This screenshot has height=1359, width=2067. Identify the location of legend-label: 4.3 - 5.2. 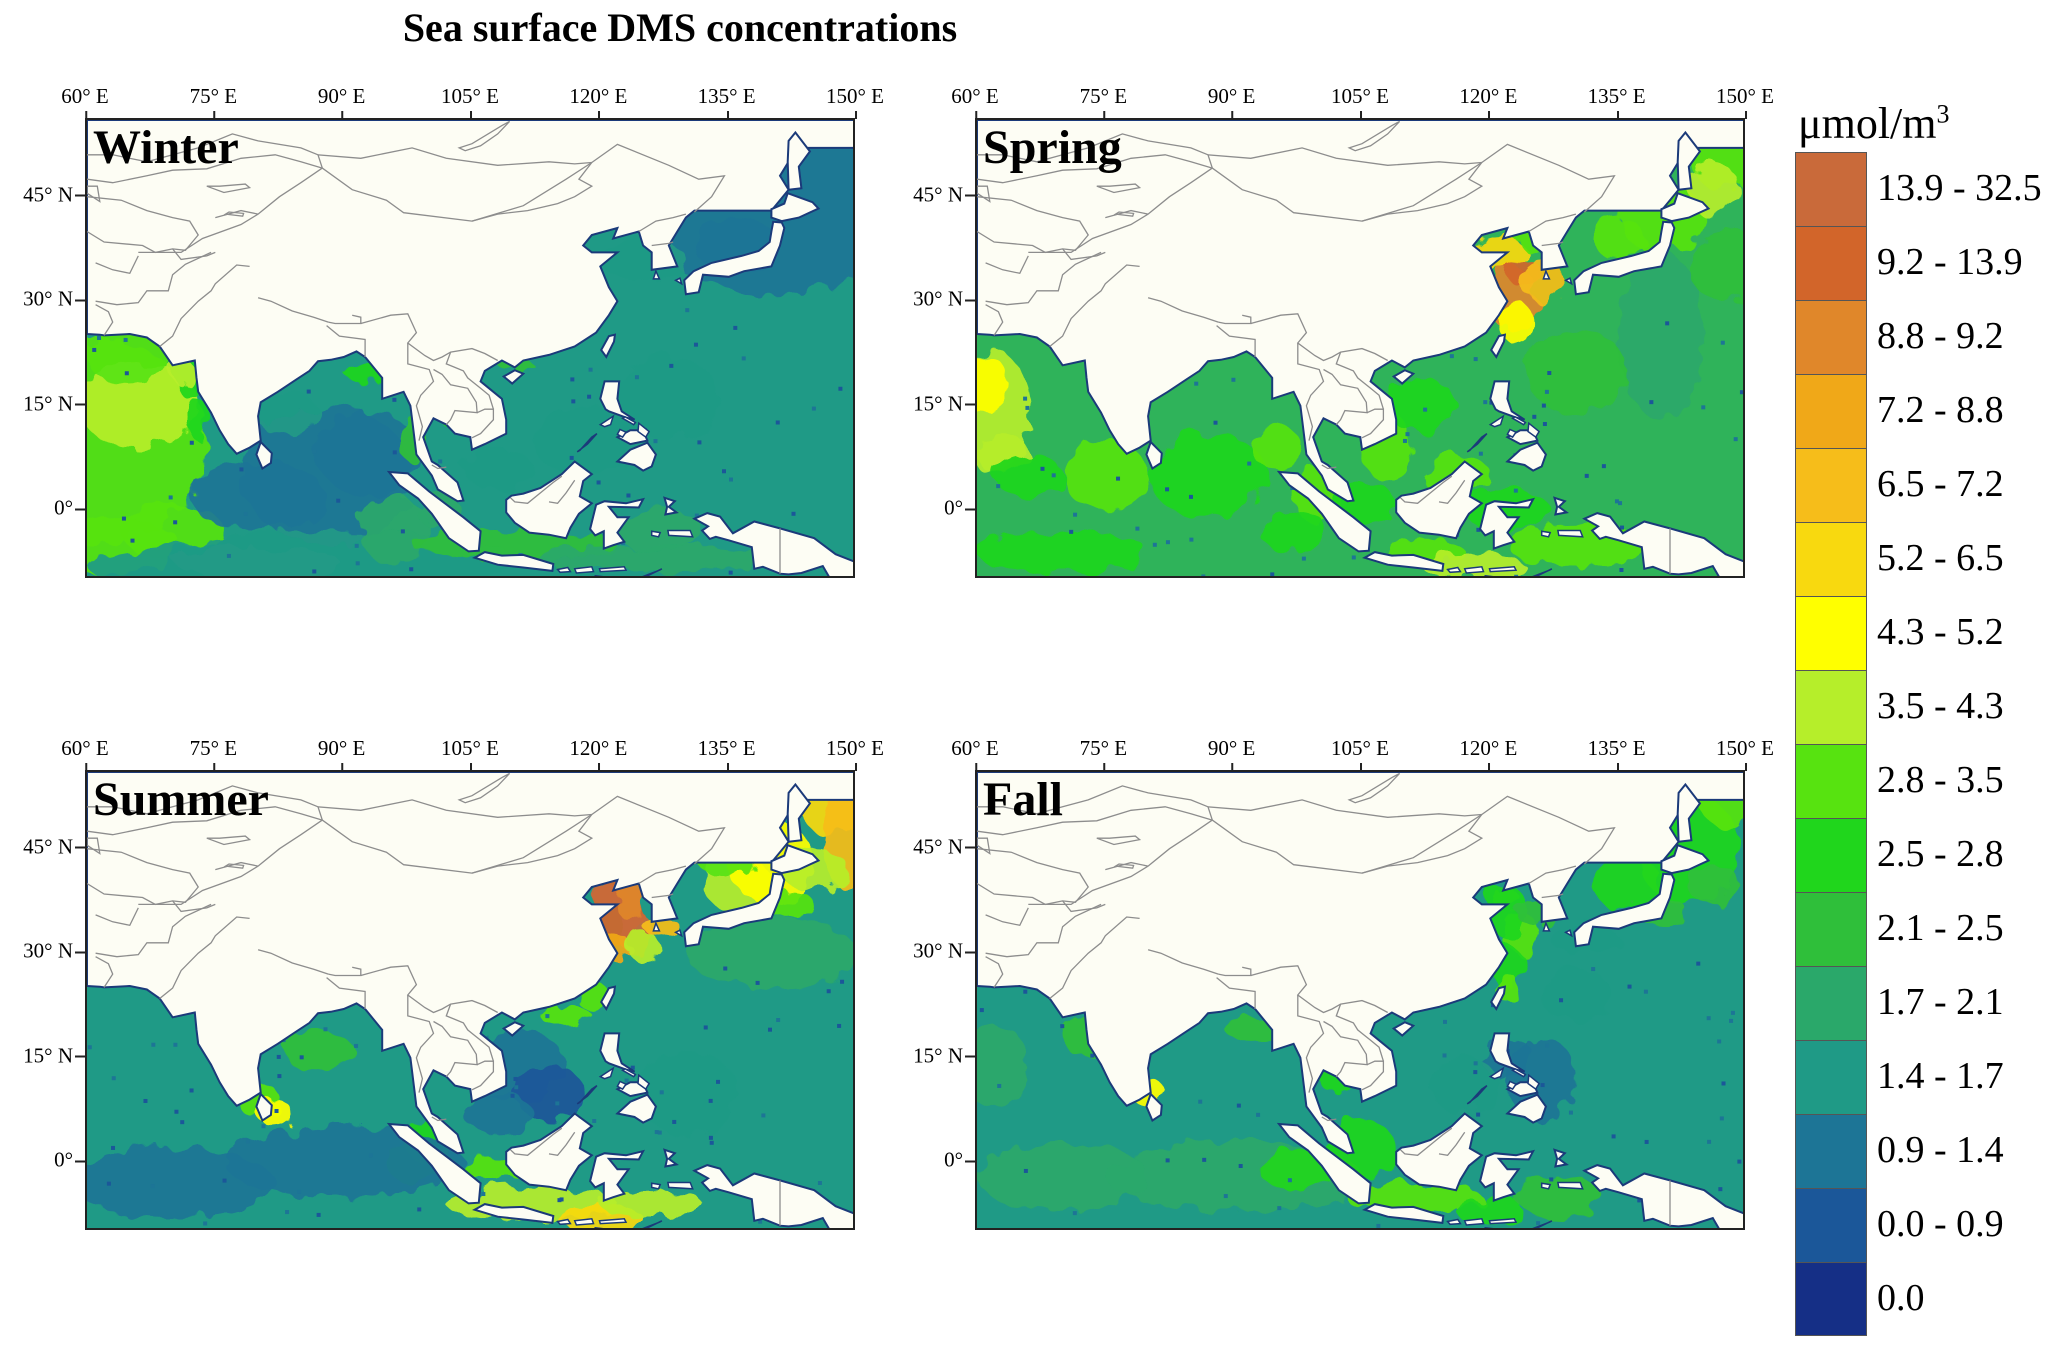
(1940, 632).